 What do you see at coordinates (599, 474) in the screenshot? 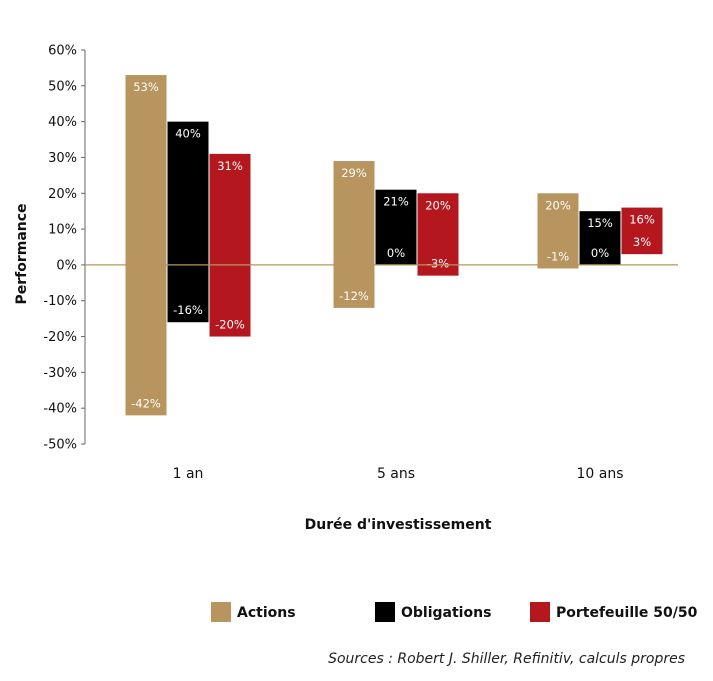
I see `x-category-label: 10 ans` at bounding box center [599, 474].